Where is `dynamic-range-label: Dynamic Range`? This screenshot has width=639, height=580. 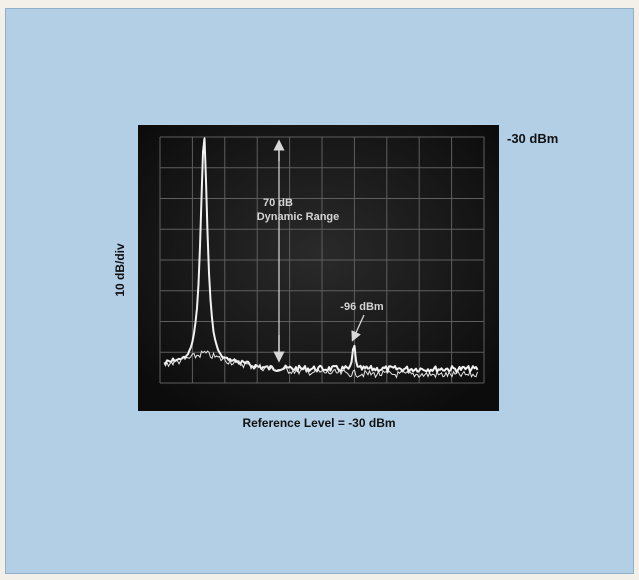
dynamic-range-label: Dynamic Range is located at coordinates (298, 217).